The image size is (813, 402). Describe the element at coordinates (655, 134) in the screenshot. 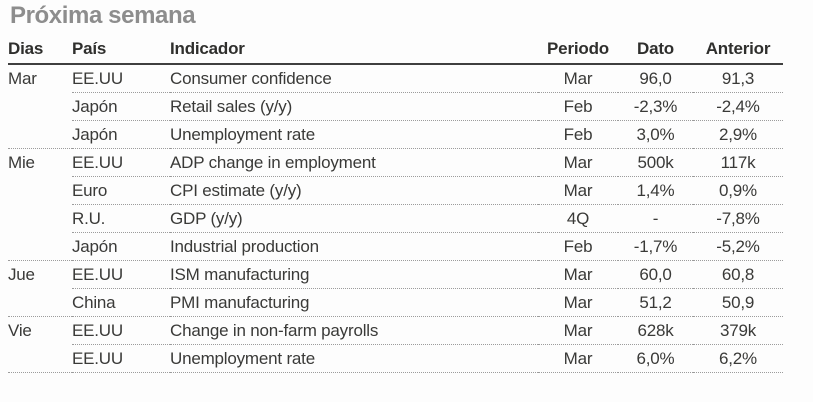

I see `cell-value: 3,0%` at that location.